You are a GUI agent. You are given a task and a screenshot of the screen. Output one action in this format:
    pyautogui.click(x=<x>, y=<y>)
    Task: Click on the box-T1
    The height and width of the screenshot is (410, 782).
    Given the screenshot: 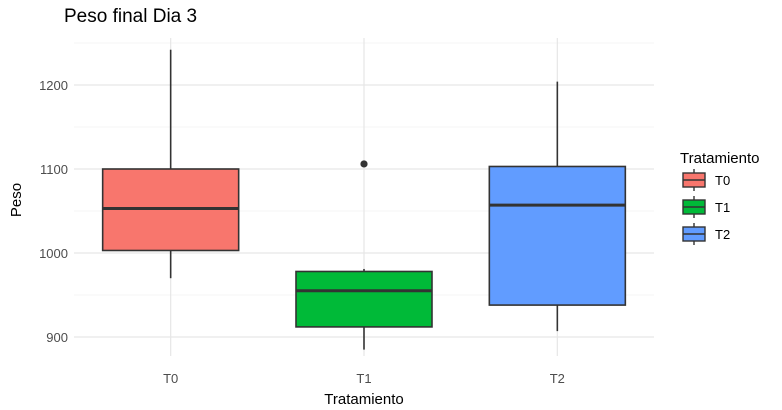 What is the action you would take?
    pyautogui.click(x=364, y=255)
    